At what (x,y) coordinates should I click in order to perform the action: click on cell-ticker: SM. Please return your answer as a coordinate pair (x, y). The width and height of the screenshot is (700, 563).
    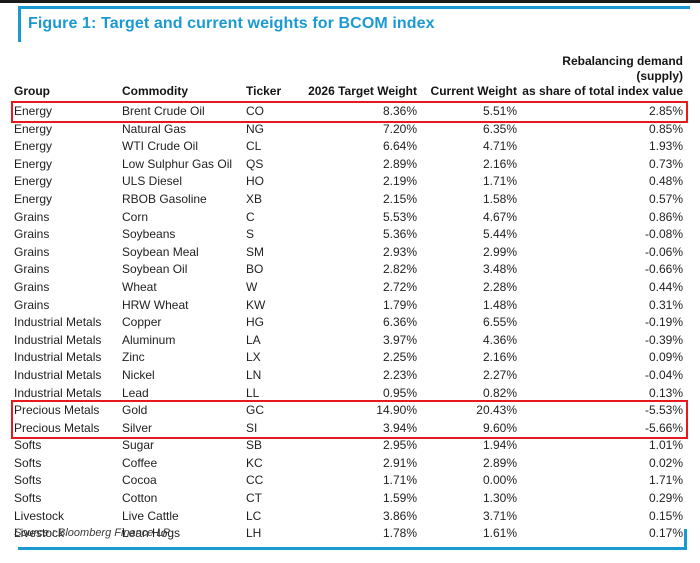
    Looking at the image, I should click on (255, 251).